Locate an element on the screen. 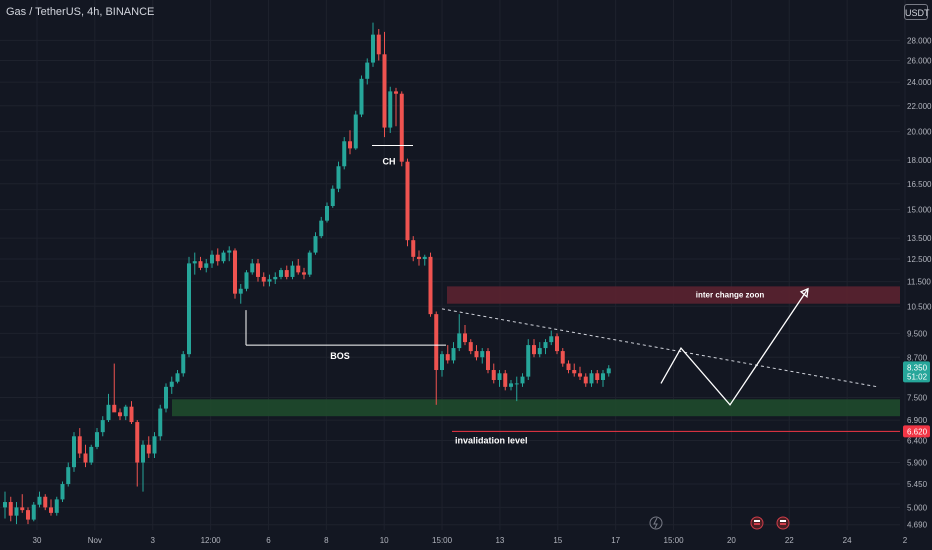 This screenshot has height=550, width=932. lightning-icon is located at coordinates (656, 523).